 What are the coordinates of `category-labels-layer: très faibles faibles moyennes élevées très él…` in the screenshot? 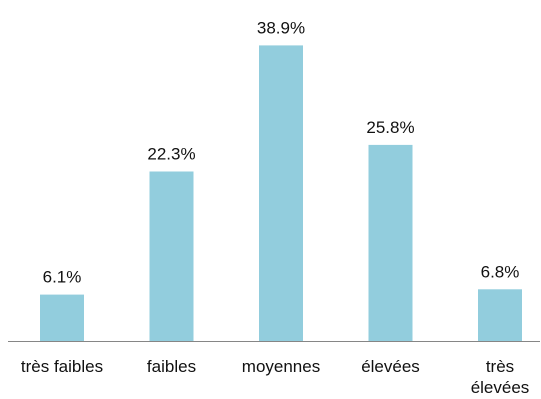 It's located at (275, 377).